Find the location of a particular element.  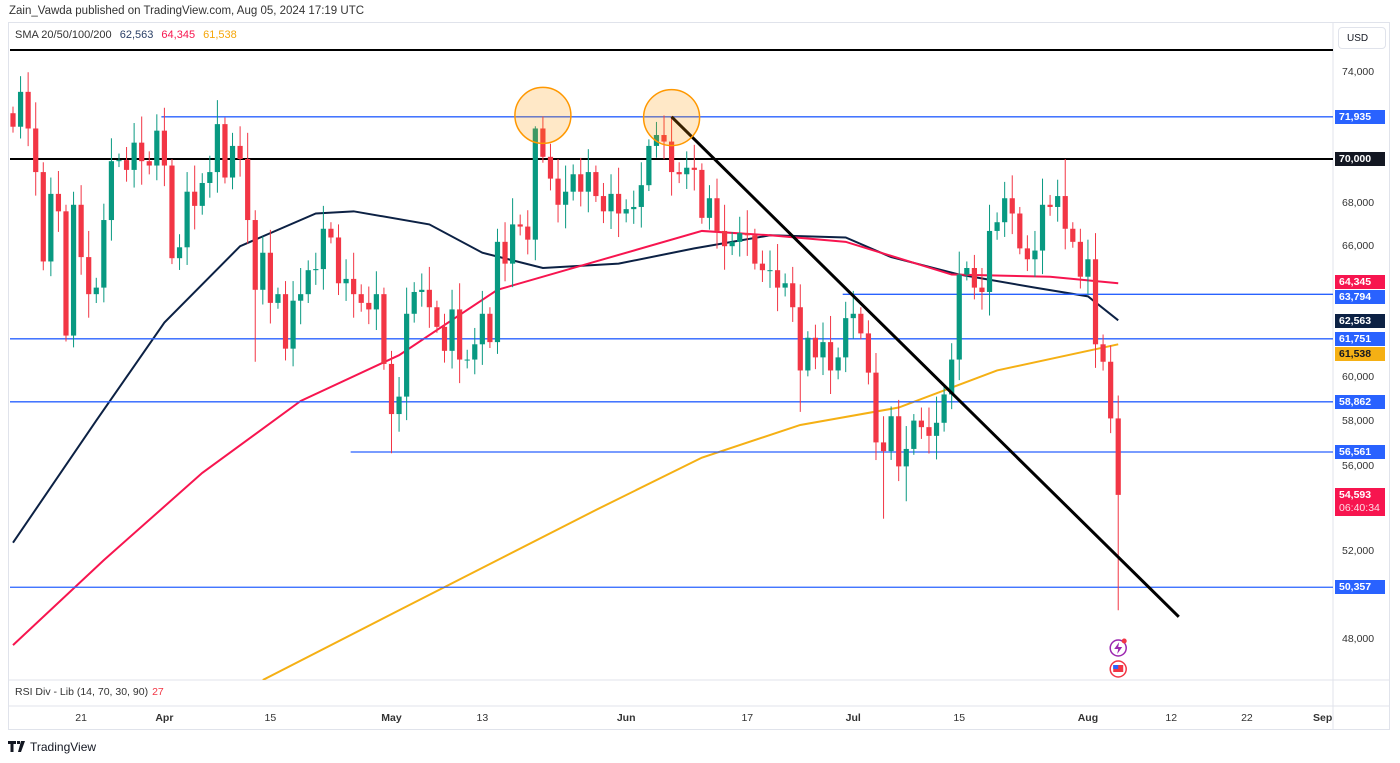

time-tick: 13 is located at coordinates (482, 718).